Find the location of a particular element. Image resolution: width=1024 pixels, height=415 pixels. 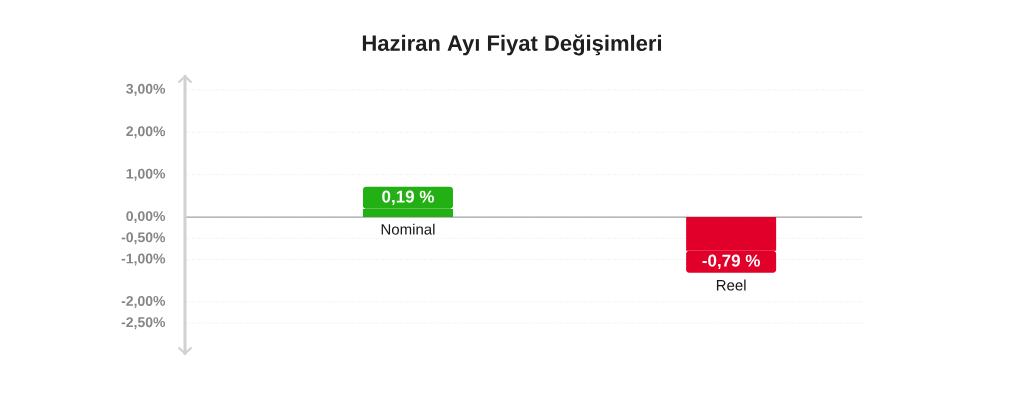

y-tick-label: -0,50% is located at coordinates (143, 238).